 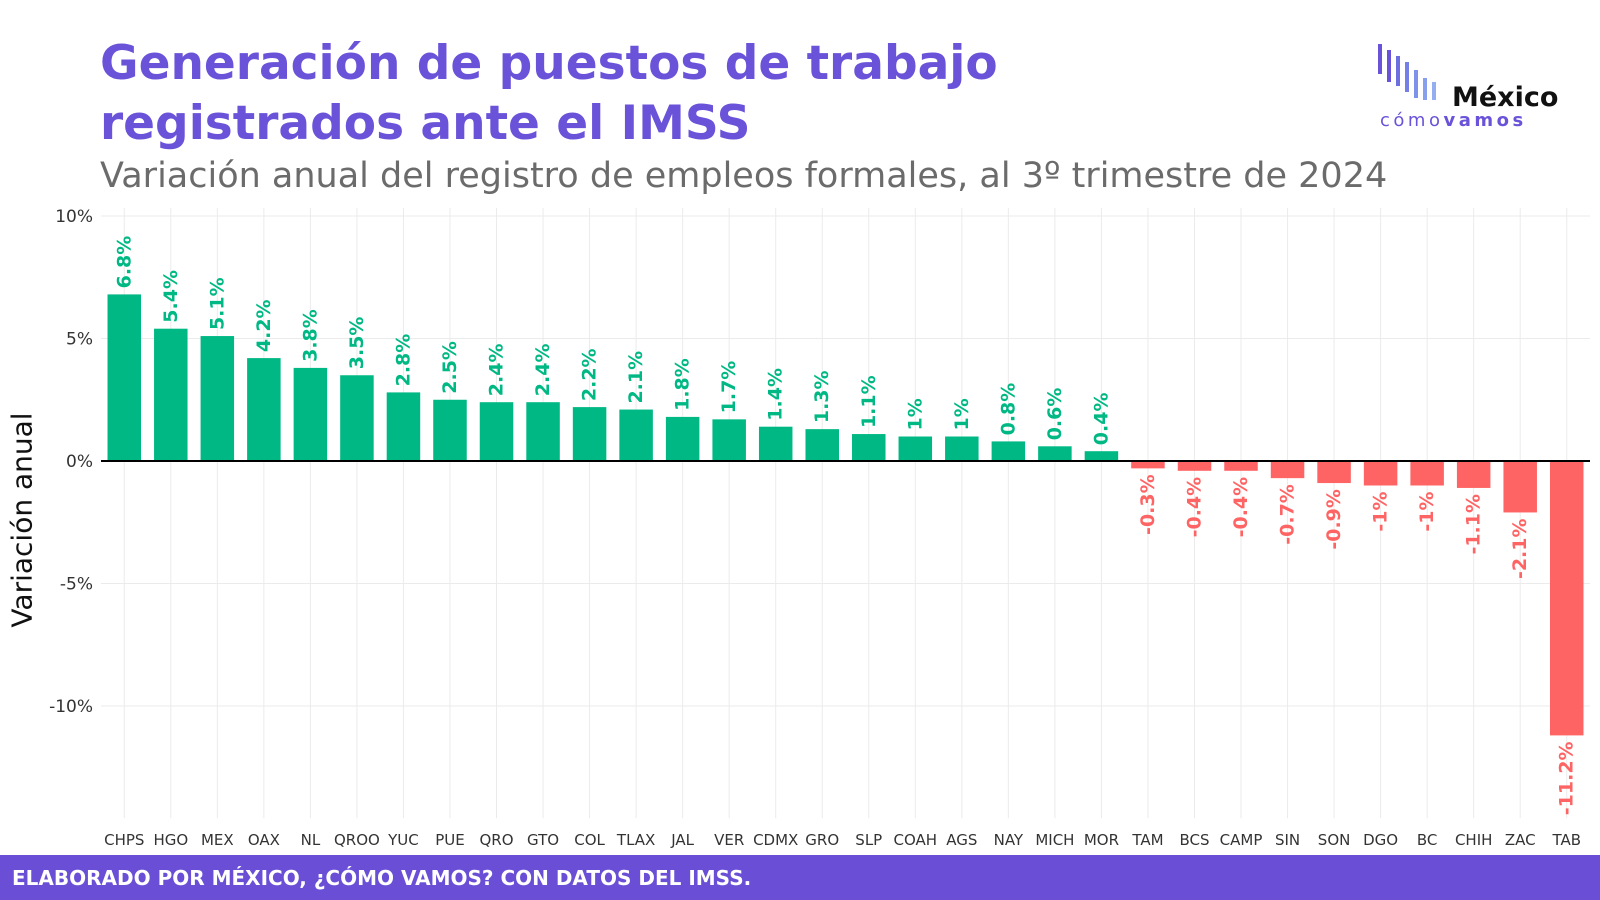 What do you see at coordinates (776, 394) in the screenshot?
I see `data-label: 1.4%` at bounding box center [776, 394].